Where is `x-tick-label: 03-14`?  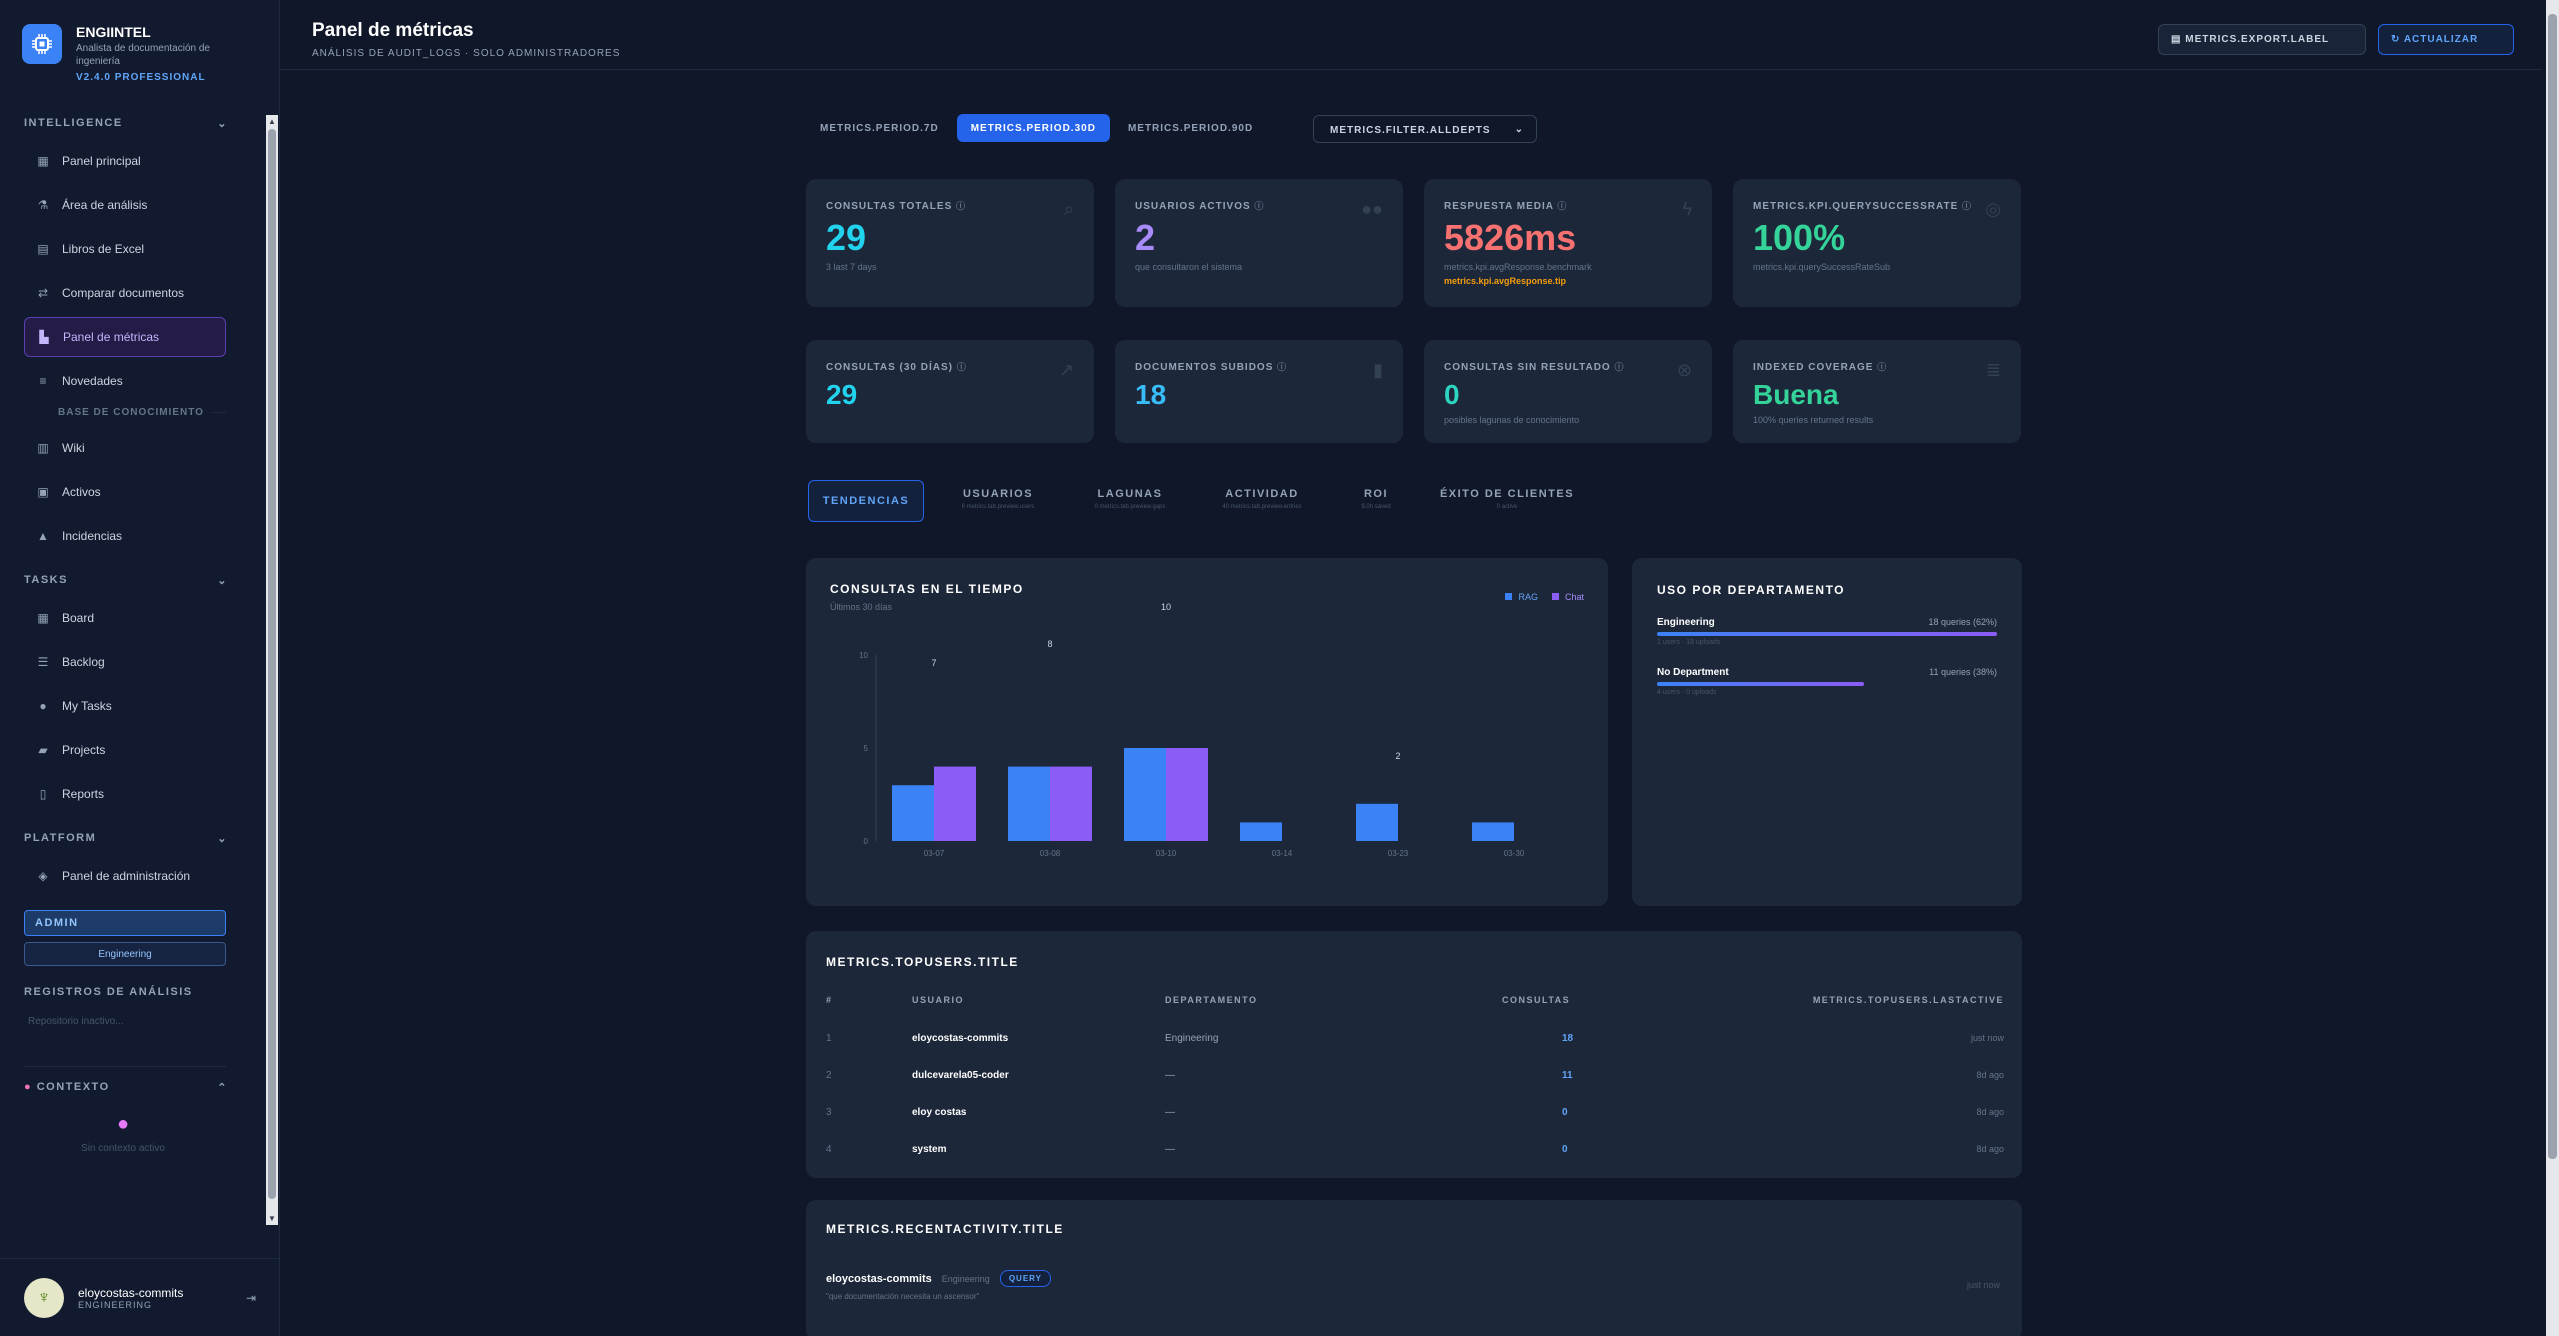 x-tick-label: 03-14 is located at coordinates (1282, 853).